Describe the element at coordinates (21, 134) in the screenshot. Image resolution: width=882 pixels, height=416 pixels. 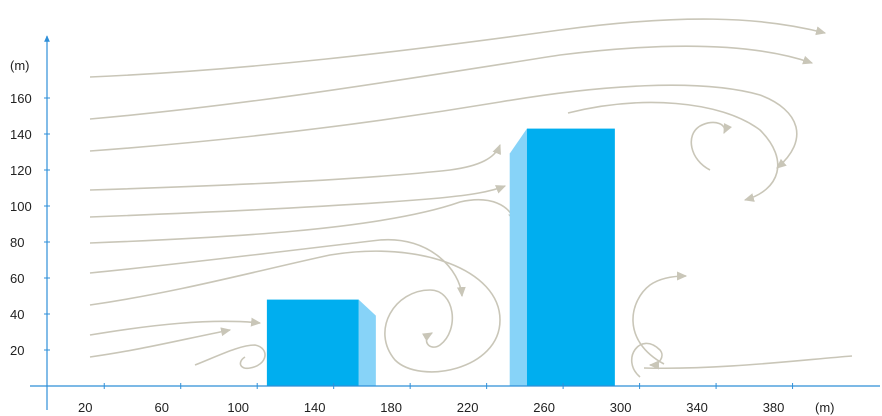
I see `y-tick-label: 140` at that location.